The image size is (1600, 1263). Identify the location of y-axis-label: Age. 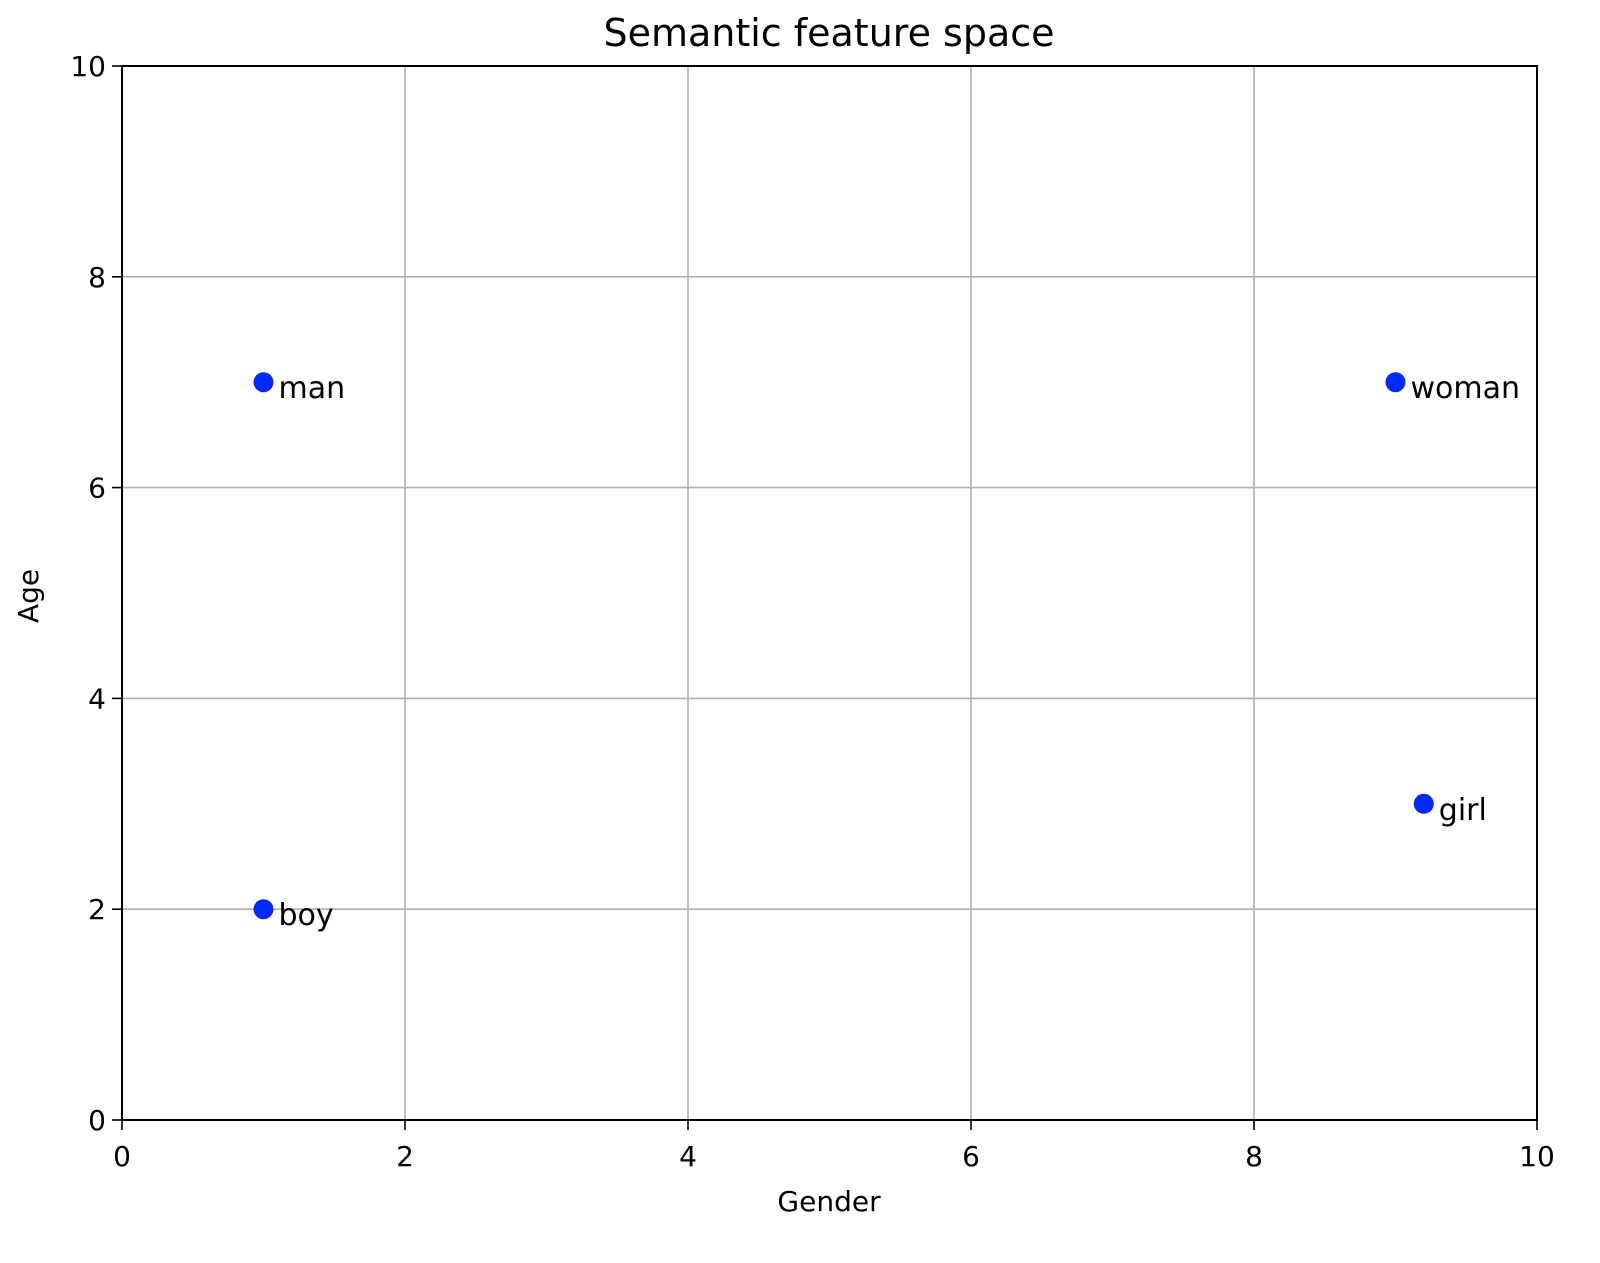
(28, 596).